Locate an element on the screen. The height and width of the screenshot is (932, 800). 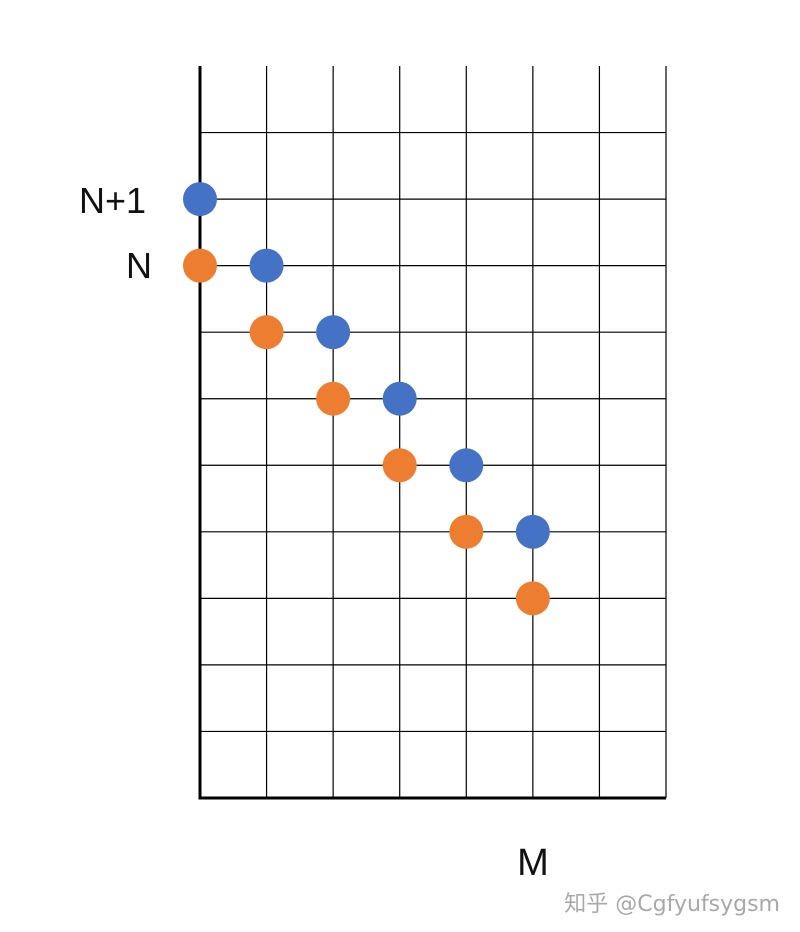
axis-label-m: M is located at coordinates (533, 863).